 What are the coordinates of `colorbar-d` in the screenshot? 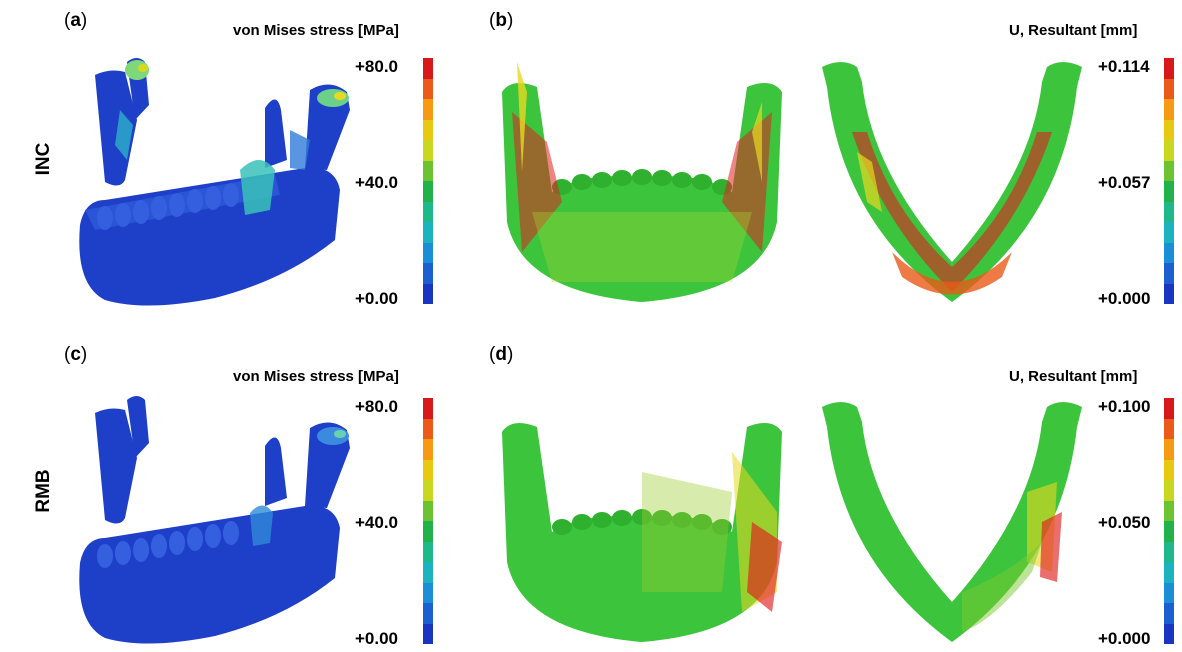 It's located at (1169, 521).